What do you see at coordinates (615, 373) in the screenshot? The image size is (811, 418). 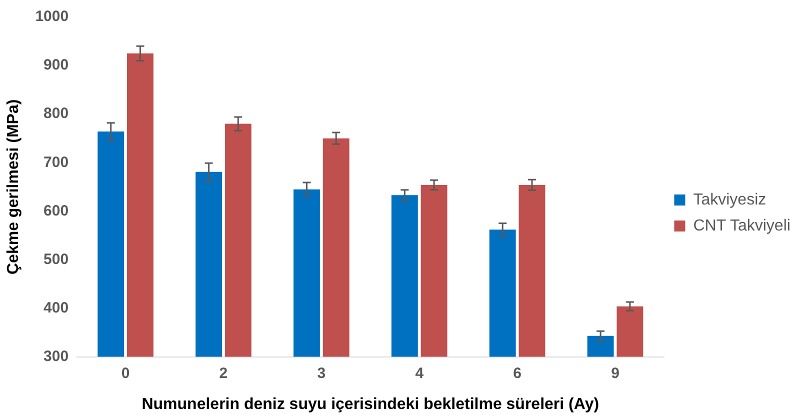 I see `x-tick-label: 9` at bounding box center [615, 373].